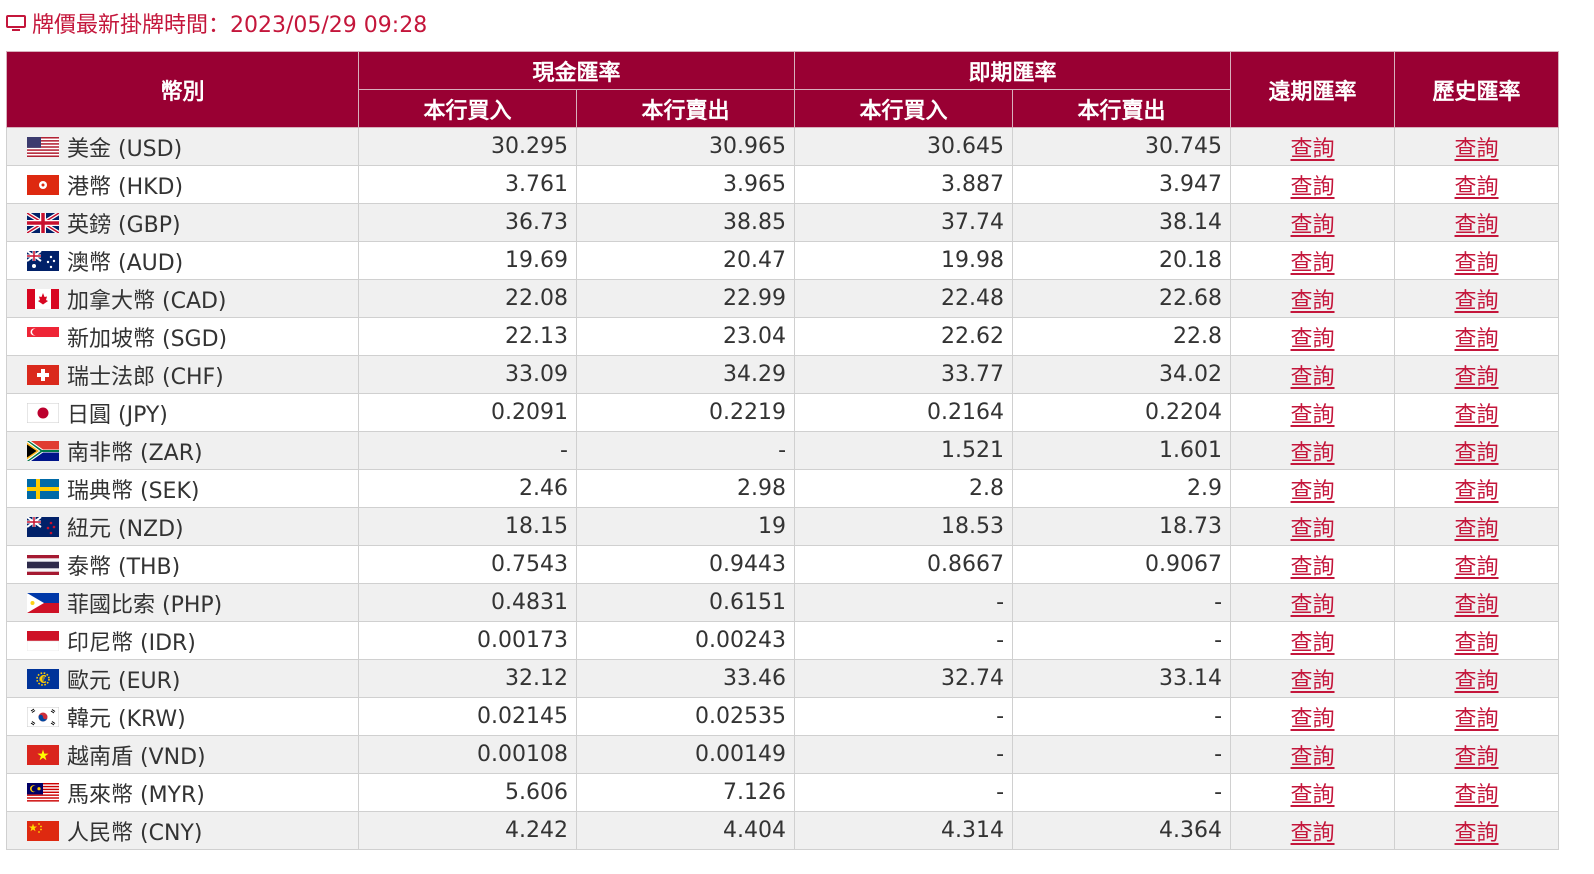 This screenshot has height=874, width=1594. I want to click on currency-cell: 印尼幣 (IDR), so click(182, 640).